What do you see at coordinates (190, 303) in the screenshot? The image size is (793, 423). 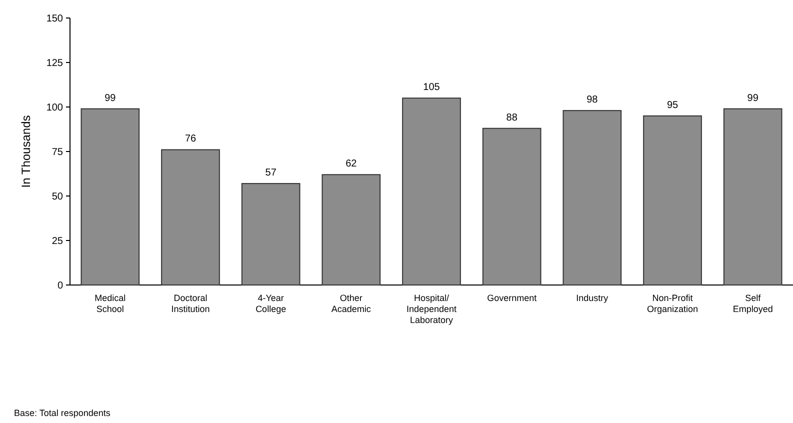 I see `x-tick-label: Doctoral Institution` at bounding box center [190, 303].